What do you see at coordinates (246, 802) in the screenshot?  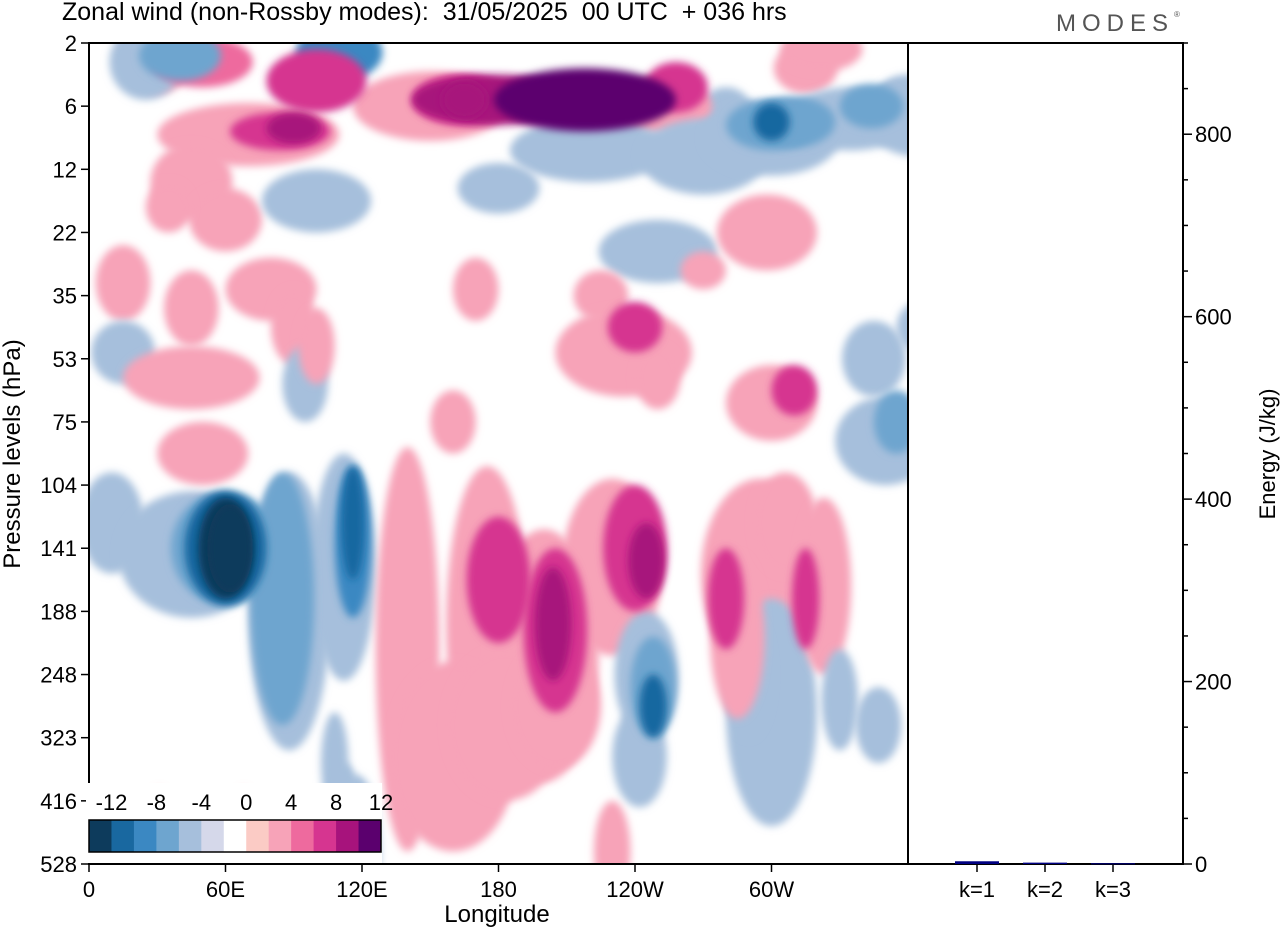 I see `colorbar-label: 0` at bounding box center [246, 802].